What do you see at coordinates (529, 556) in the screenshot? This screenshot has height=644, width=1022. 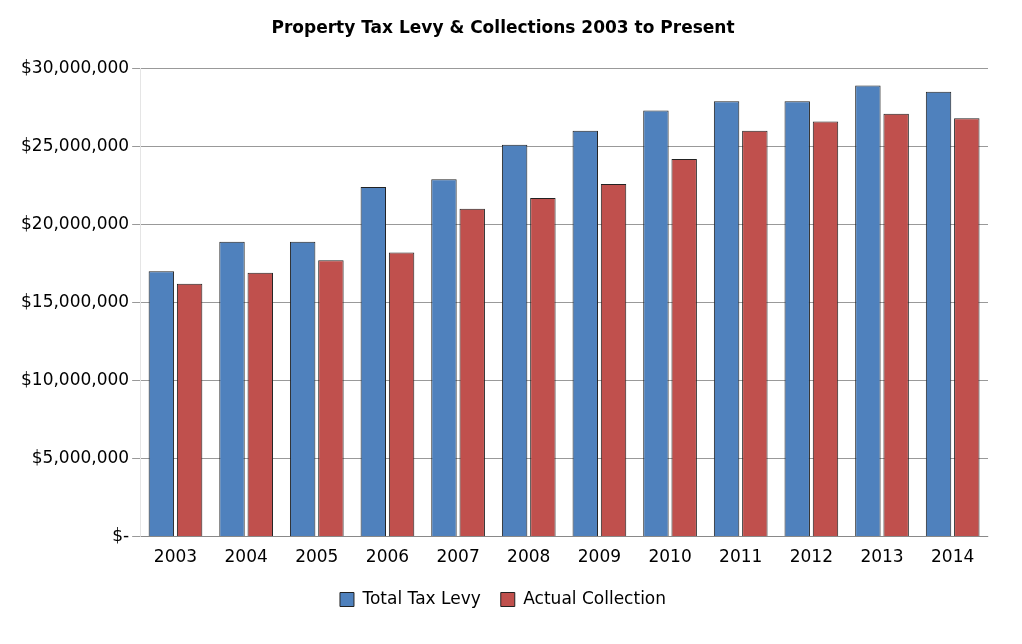 I see `x-tick-label: 2008` at bounding box center [529, 556].